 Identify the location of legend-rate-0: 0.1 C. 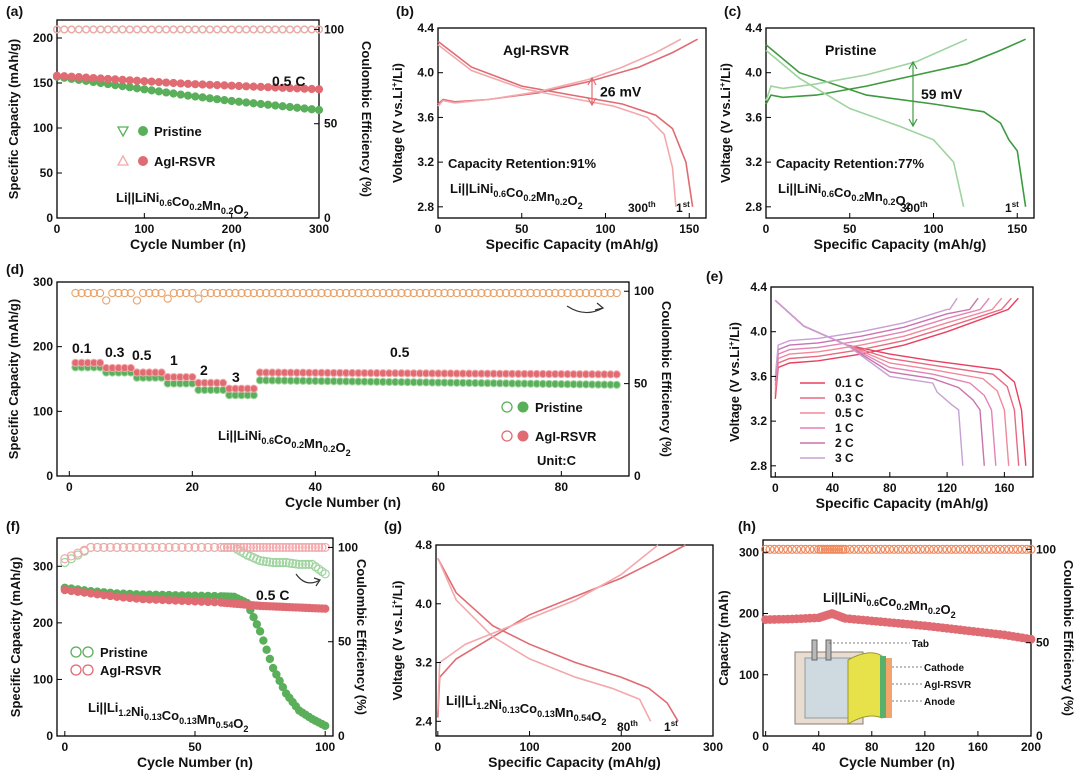
(849, 383).